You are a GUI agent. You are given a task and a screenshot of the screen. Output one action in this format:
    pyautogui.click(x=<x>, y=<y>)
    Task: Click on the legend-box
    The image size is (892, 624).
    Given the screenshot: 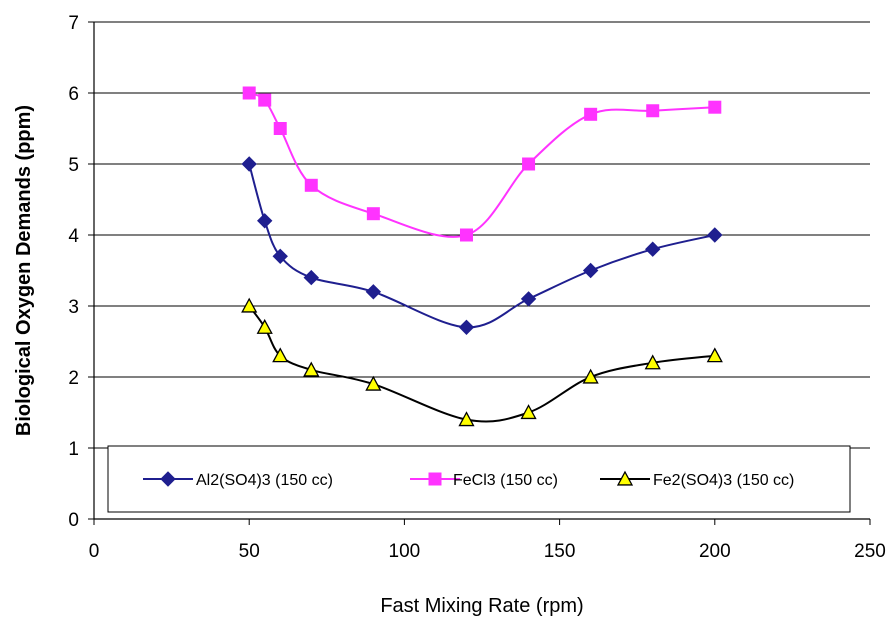 What is the action you would take?
    pyautogui.click(x=479, y=479)
    